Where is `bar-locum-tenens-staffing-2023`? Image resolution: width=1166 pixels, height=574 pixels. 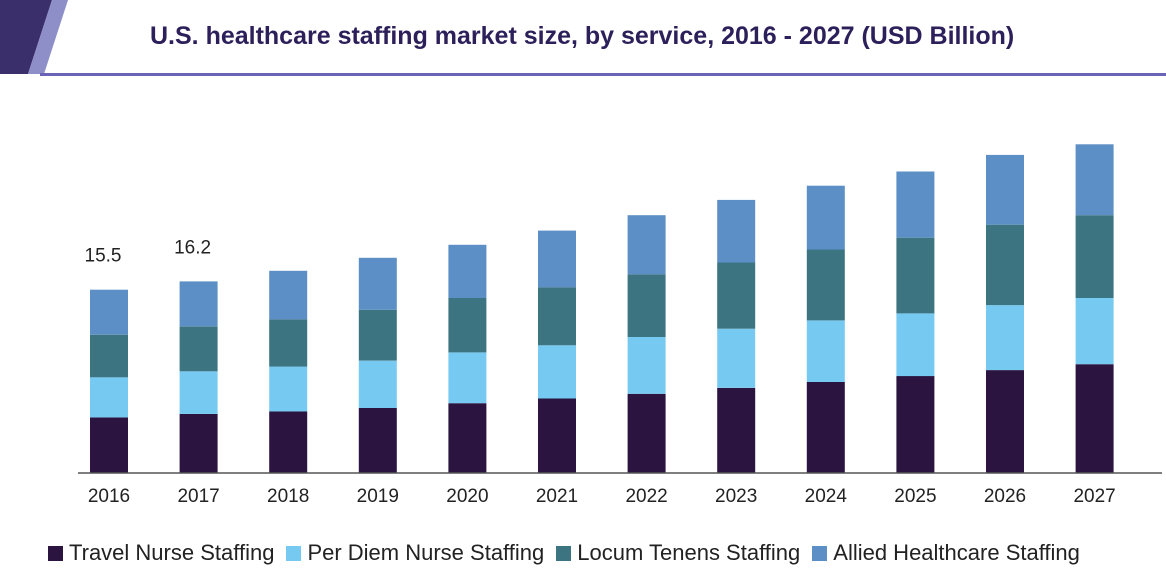 bar-locum-tenens-staffing-2023 is located at coordinates (736, 295).